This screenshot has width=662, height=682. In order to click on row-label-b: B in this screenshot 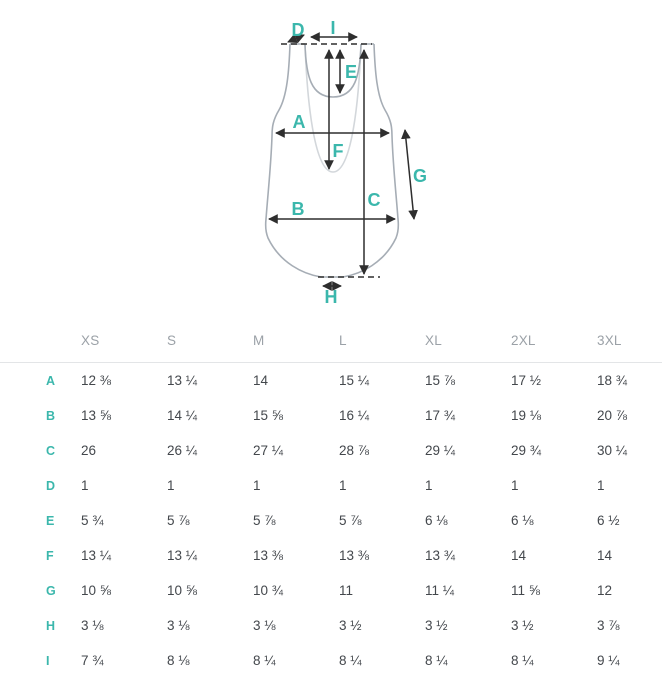, I will do `click(51, 415)`.